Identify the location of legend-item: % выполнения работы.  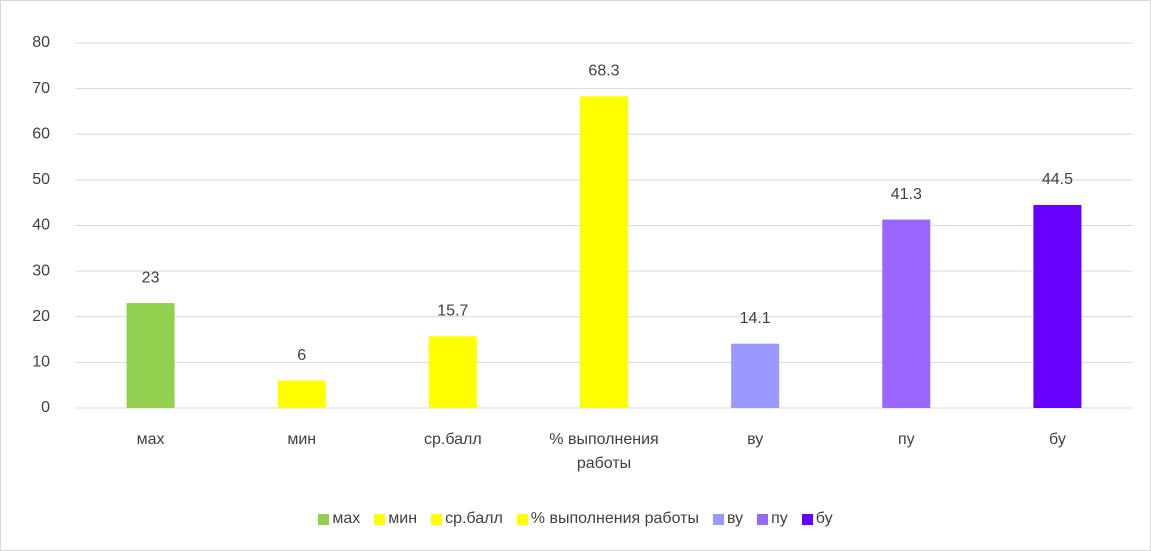
(607, 519).